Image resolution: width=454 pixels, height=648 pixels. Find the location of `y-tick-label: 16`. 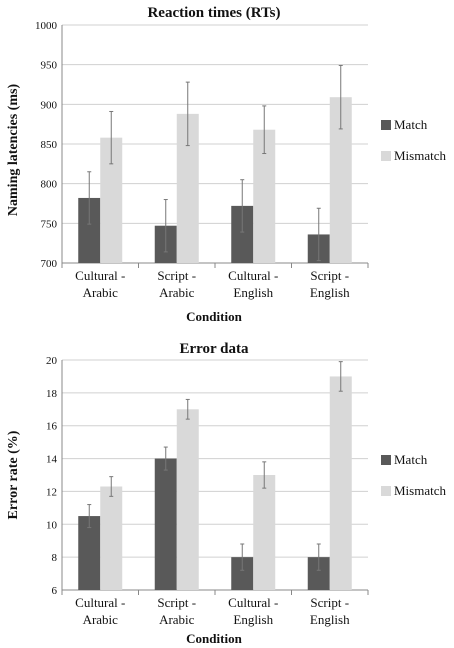

y-tick-label: 16 is located at coordinates (52, 427).